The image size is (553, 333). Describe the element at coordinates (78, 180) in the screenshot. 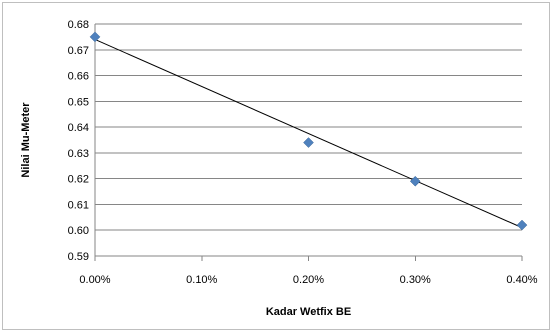

I see `y-tick-label: 0.62` at that location.